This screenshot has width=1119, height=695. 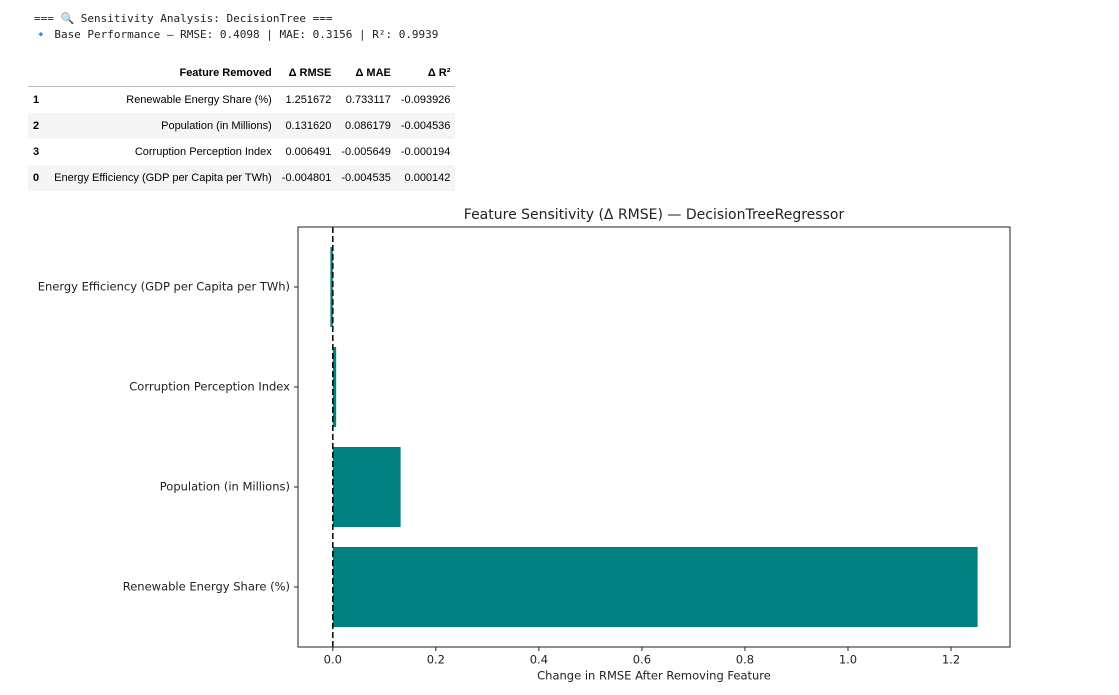 What do you see at coordinates (39, 178) in the screenshot?
I see `row-index: 0` at bounding box center [39, 178].